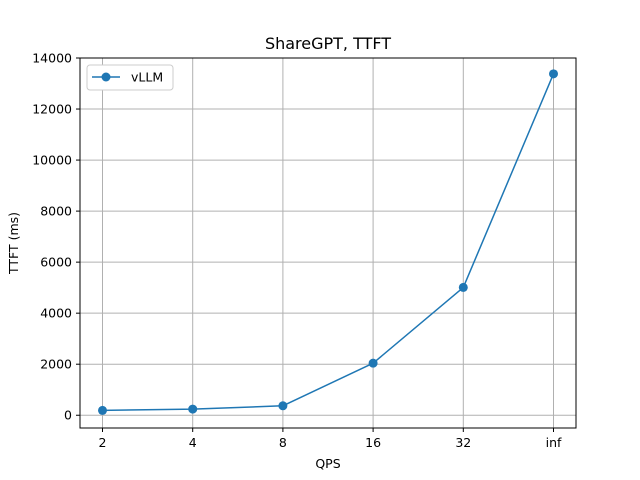 Image resolution: width=640 pixels, height=480 pixels. Describe the element at coordinates (147, 77) in the screenshot. I see `legend-label-vllm: vLLM` at that location.